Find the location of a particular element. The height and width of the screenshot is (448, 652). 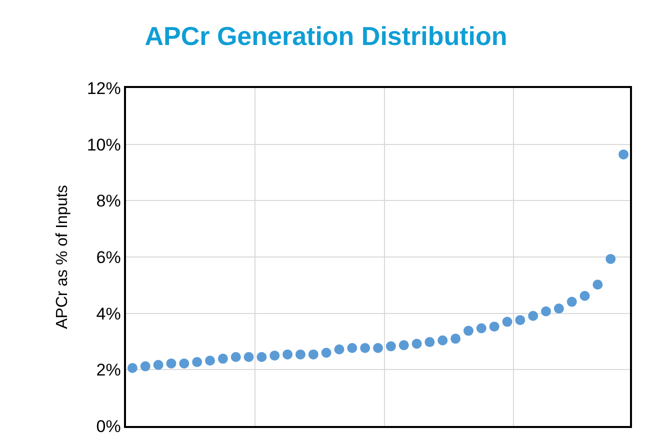

chart-title: APCr Generation Distribution is located at coordinates (326, 36).